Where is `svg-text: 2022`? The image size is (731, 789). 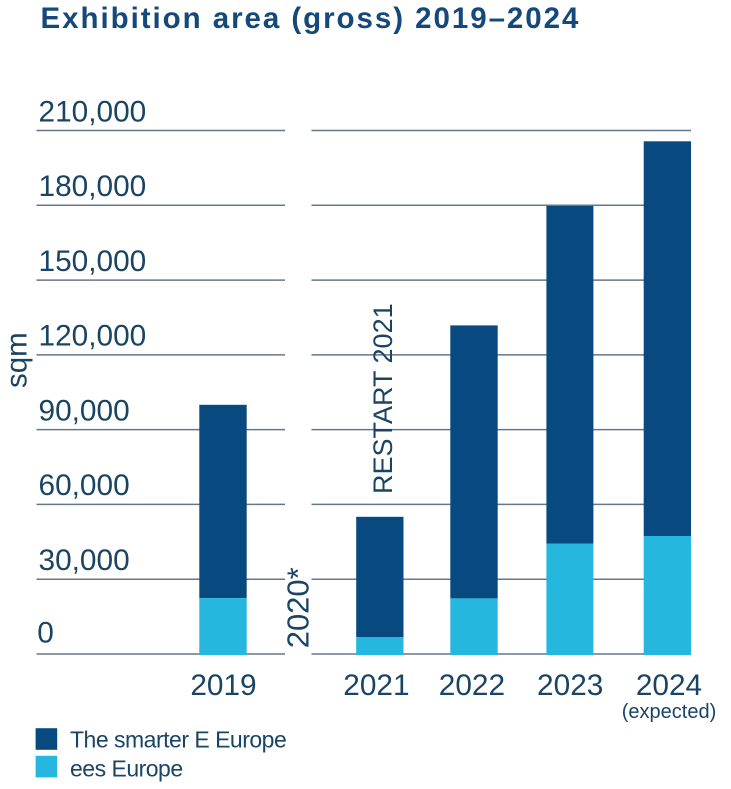
svg-text: 2022 is located at coordinates (472, 685).